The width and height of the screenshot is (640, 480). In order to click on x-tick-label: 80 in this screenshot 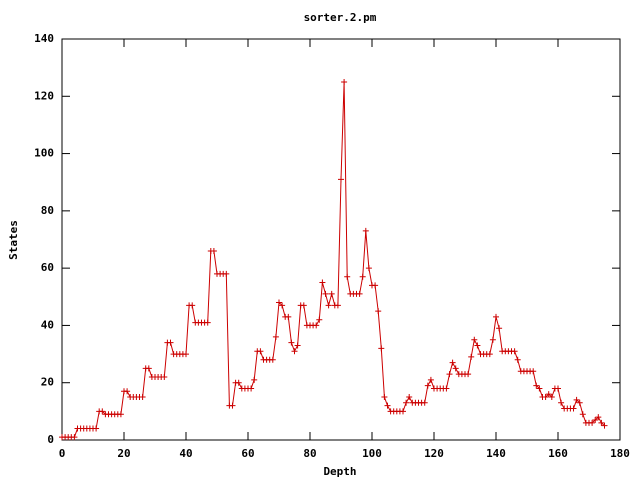, I will do `click(309, 453)`.